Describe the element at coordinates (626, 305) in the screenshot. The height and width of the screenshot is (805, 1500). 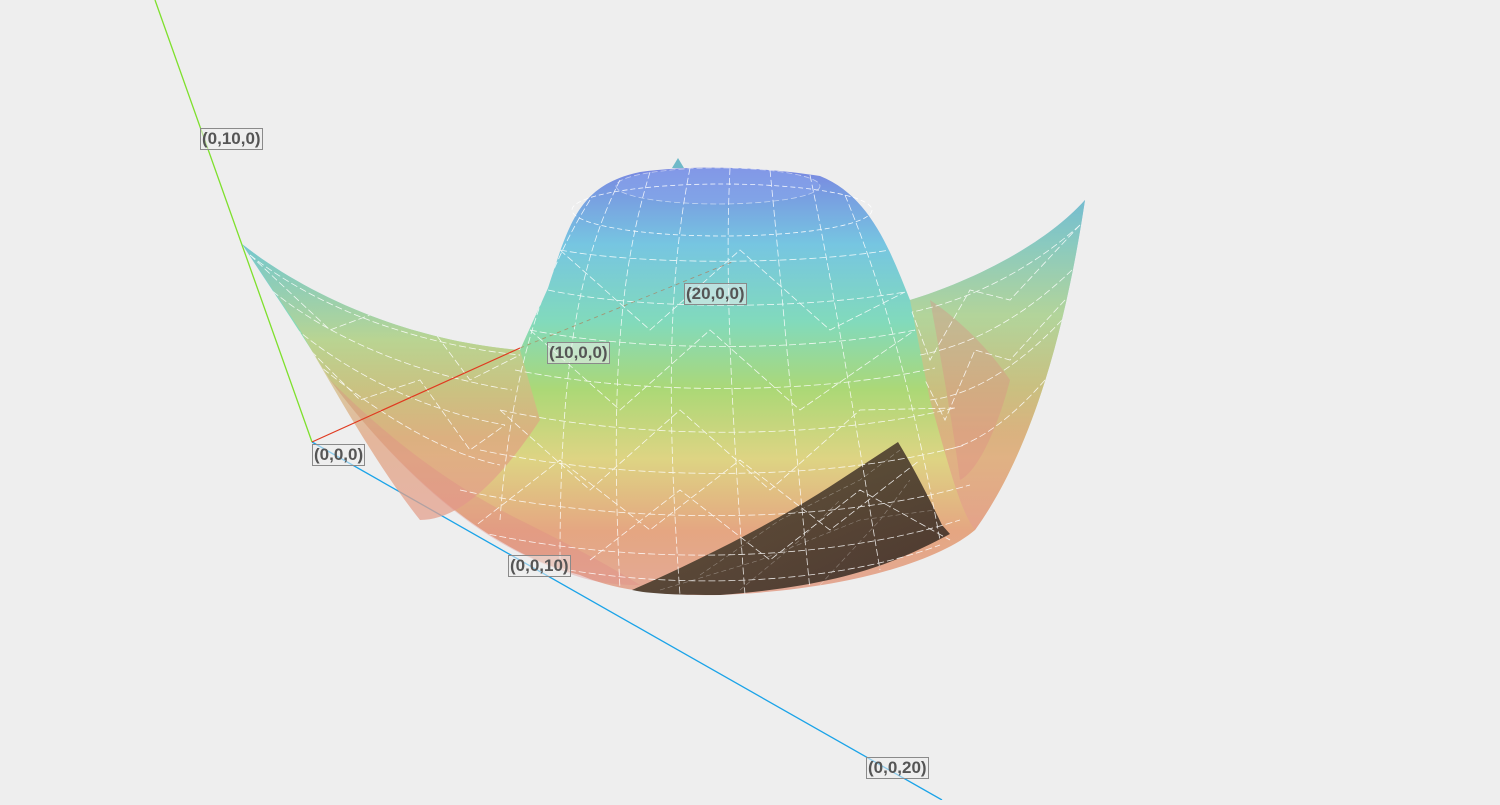
I see `x-axis-line-hidden` at that location.